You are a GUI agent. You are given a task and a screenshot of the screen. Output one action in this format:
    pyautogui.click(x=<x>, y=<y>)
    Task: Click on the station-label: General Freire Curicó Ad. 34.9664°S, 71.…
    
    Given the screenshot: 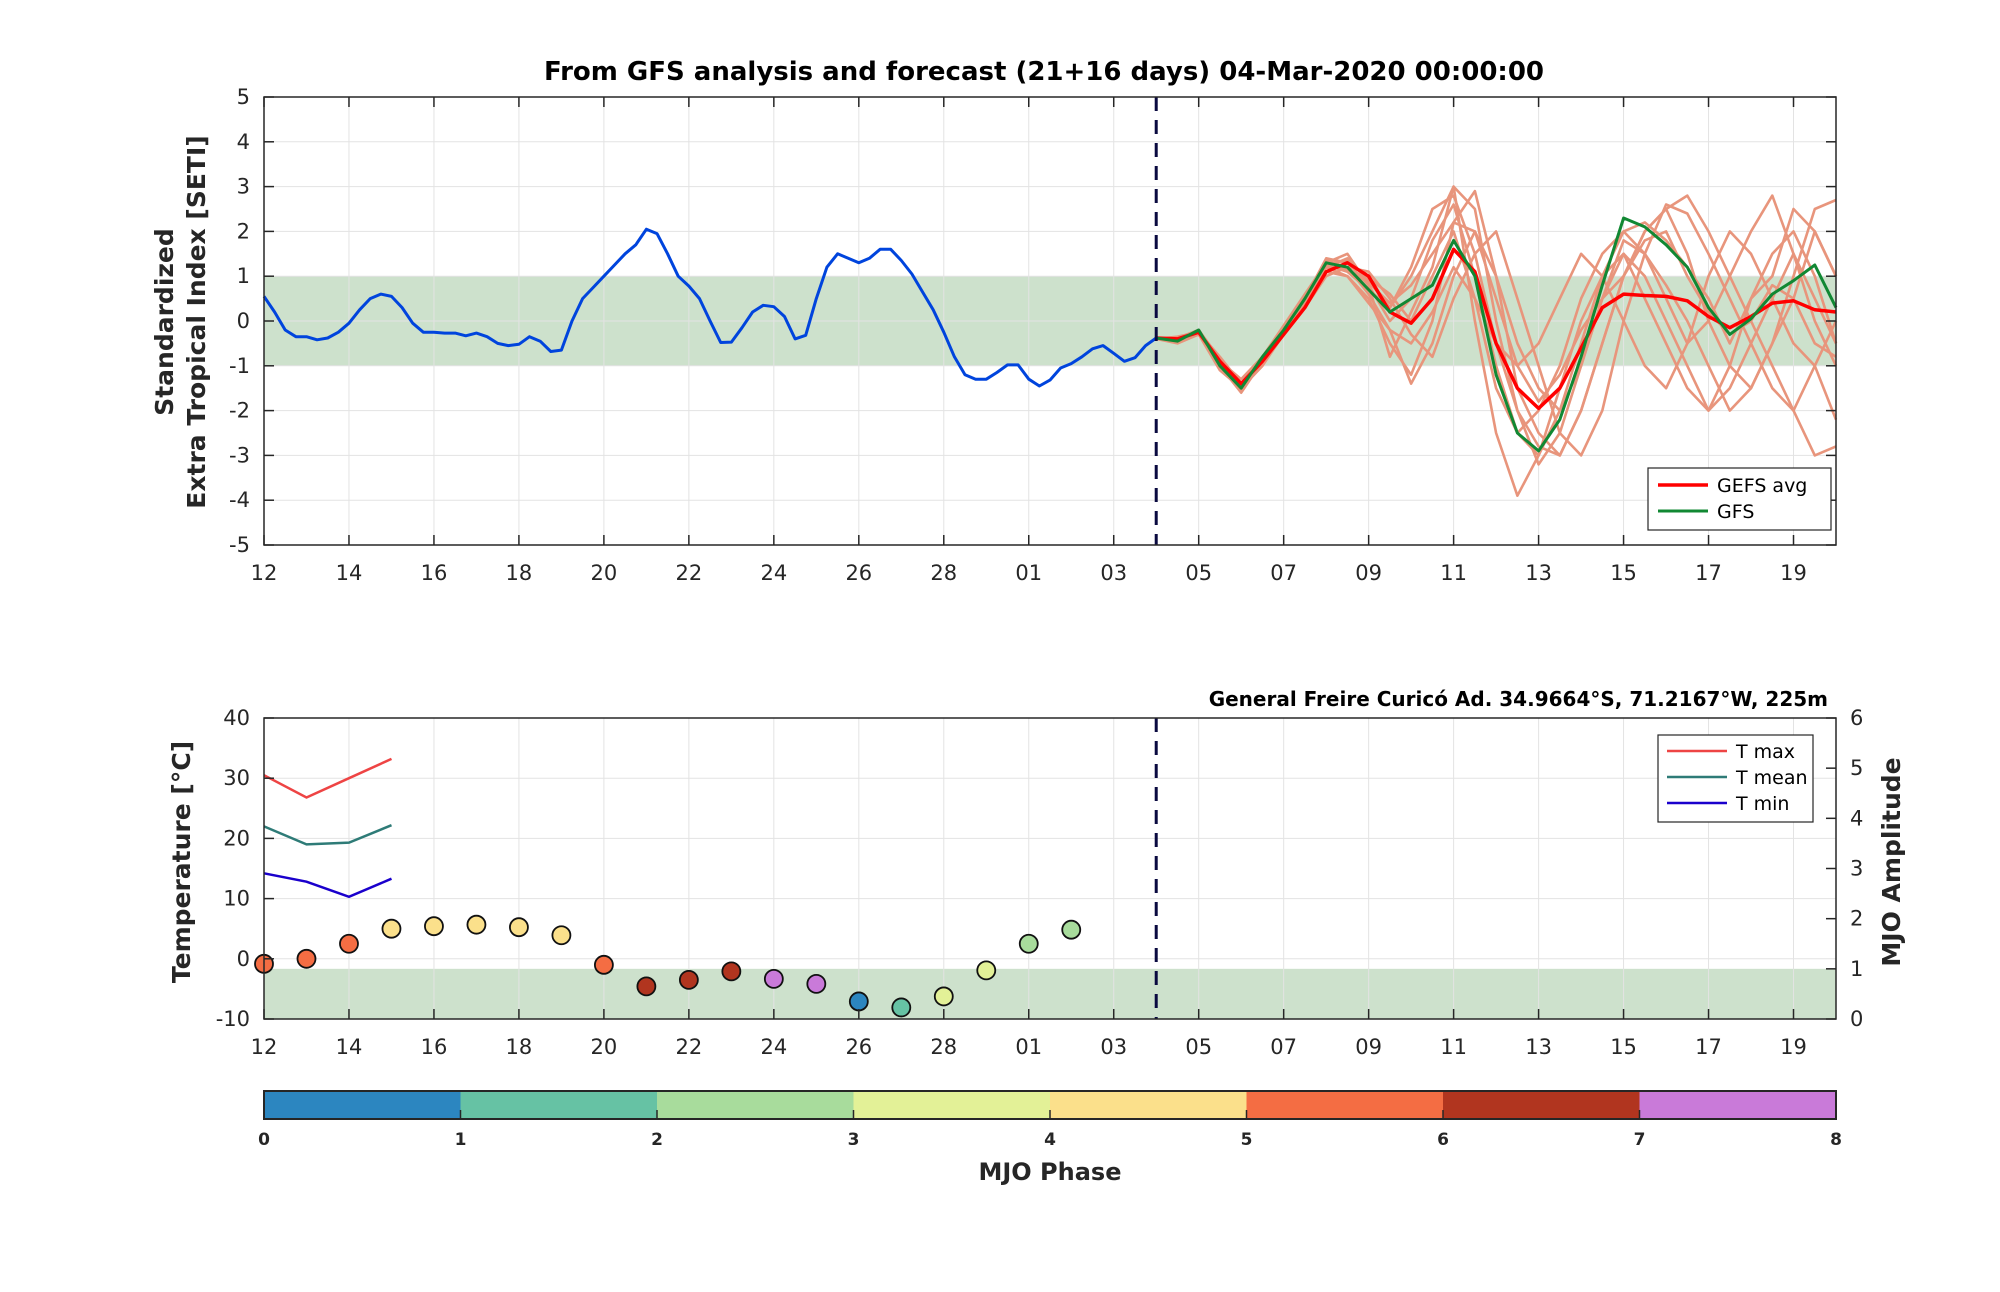 What is the action you would take?
    pyautogui.click(x=1518, y=699)
    